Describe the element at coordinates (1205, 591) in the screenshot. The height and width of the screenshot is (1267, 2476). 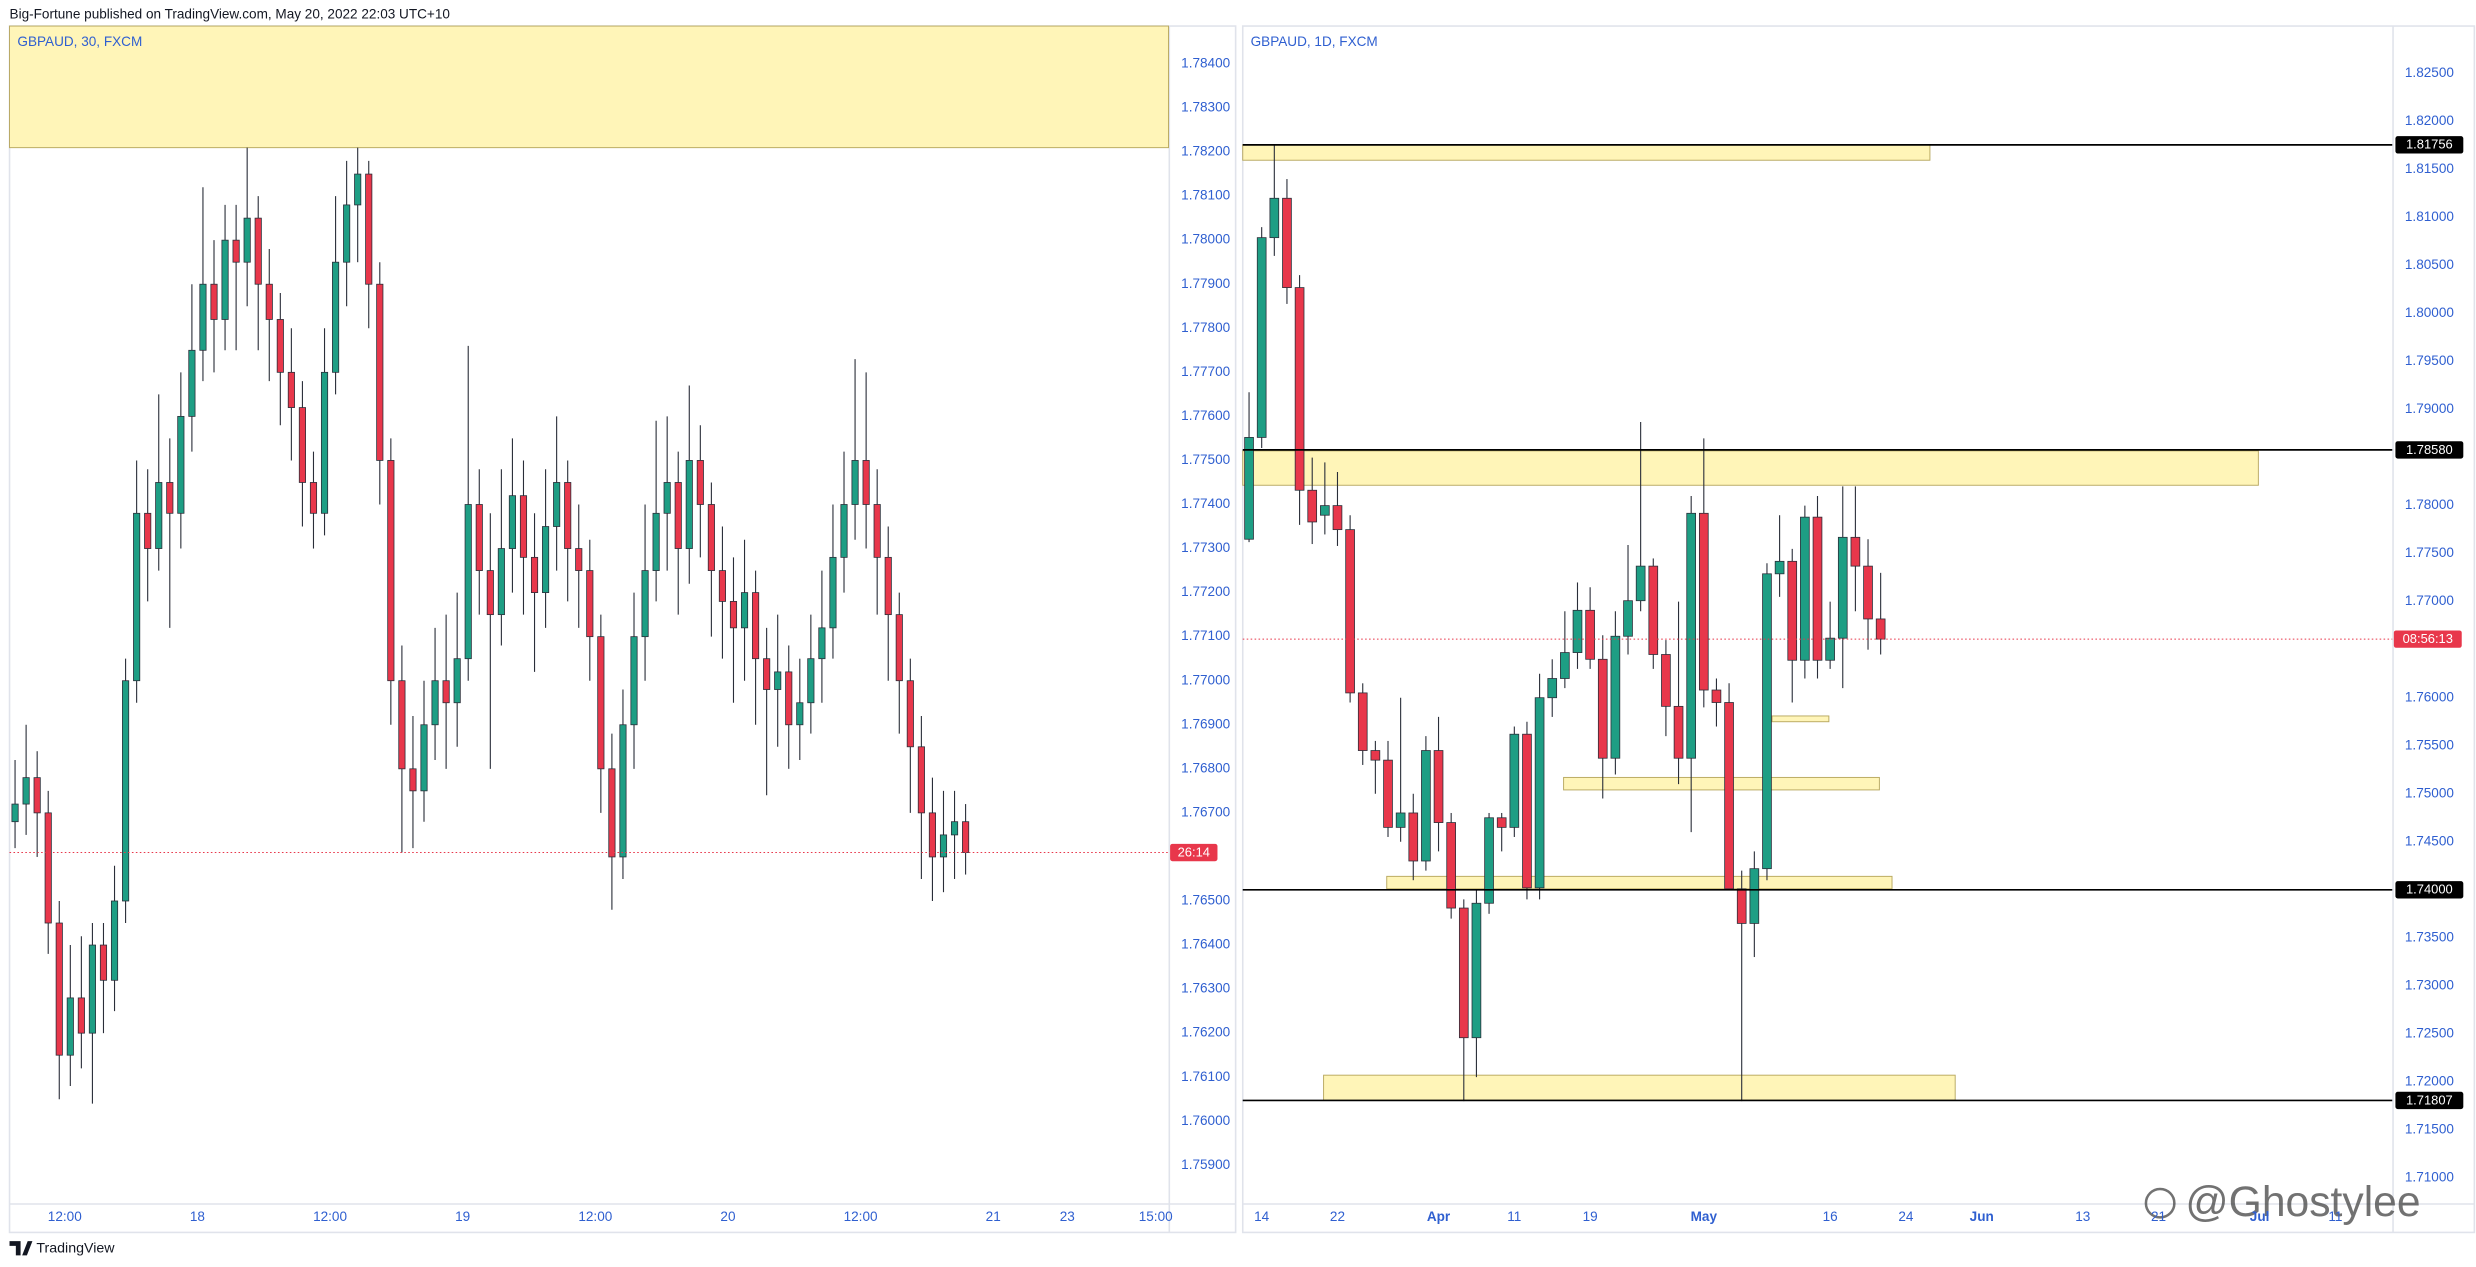
I see `y-tick-label: 1.77200` at that location.